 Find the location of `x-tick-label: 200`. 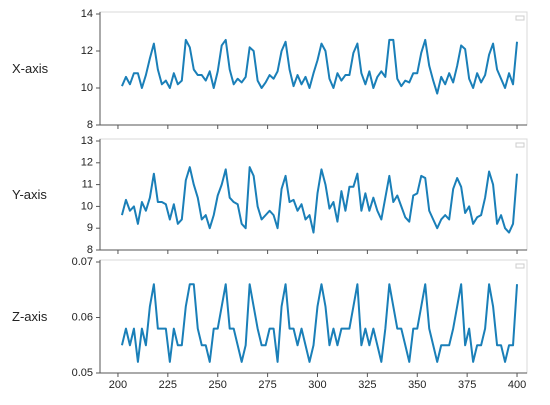

x-tick-label: 200 is located at coordinates (118, 385).